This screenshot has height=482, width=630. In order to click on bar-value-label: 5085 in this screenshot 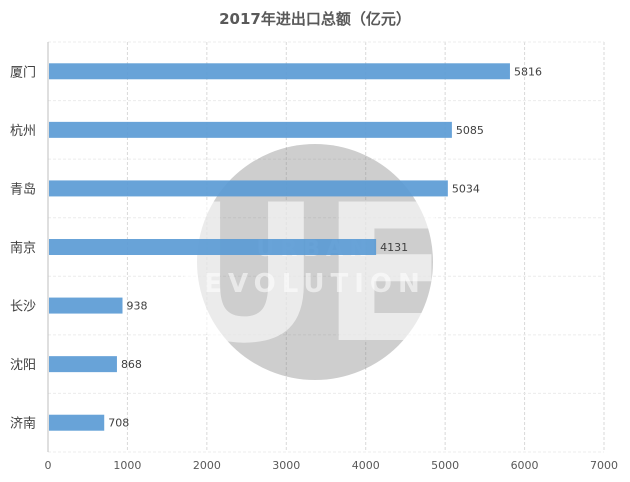, I will do `click(470, 130)`.